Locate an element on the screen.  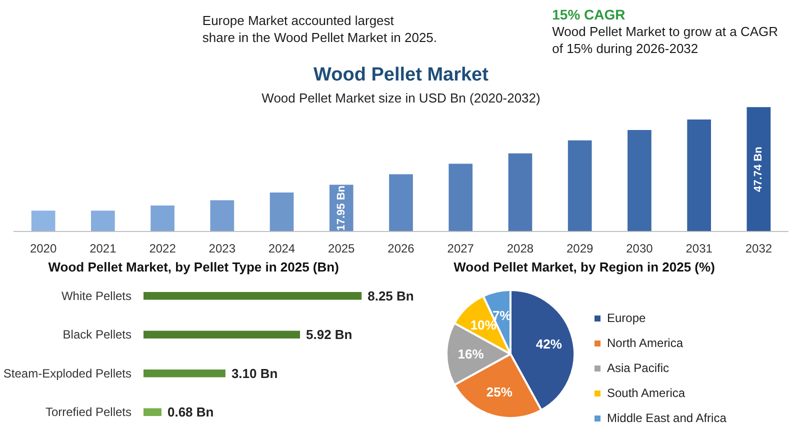
chart-title: Wood Pellet Market, by Region in 2025 (%) is located at coordinates (584, 267).